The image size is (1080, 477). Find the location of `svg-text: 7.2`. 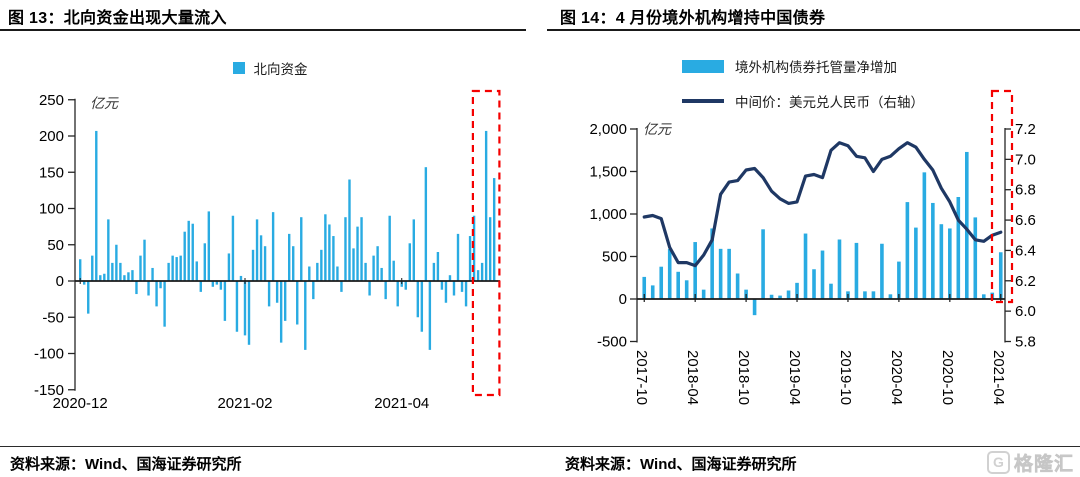

svg-text: 7.2 is located at coordinates (1025, 129).